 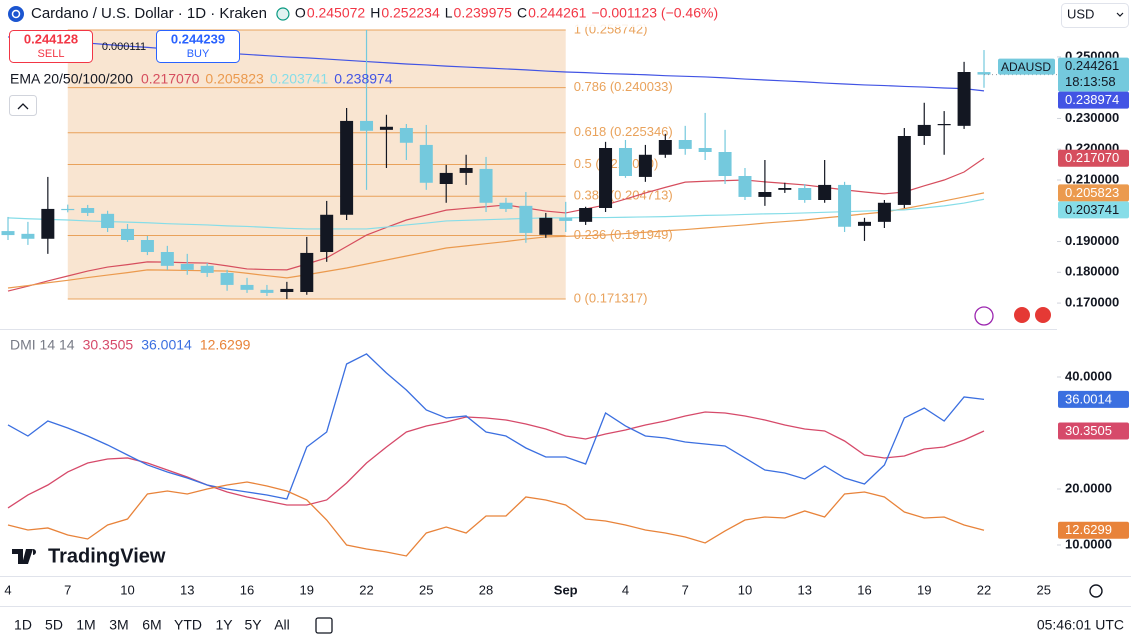 I want to click on fib-label: 0 (0.171317), so click(x=611, y=297).